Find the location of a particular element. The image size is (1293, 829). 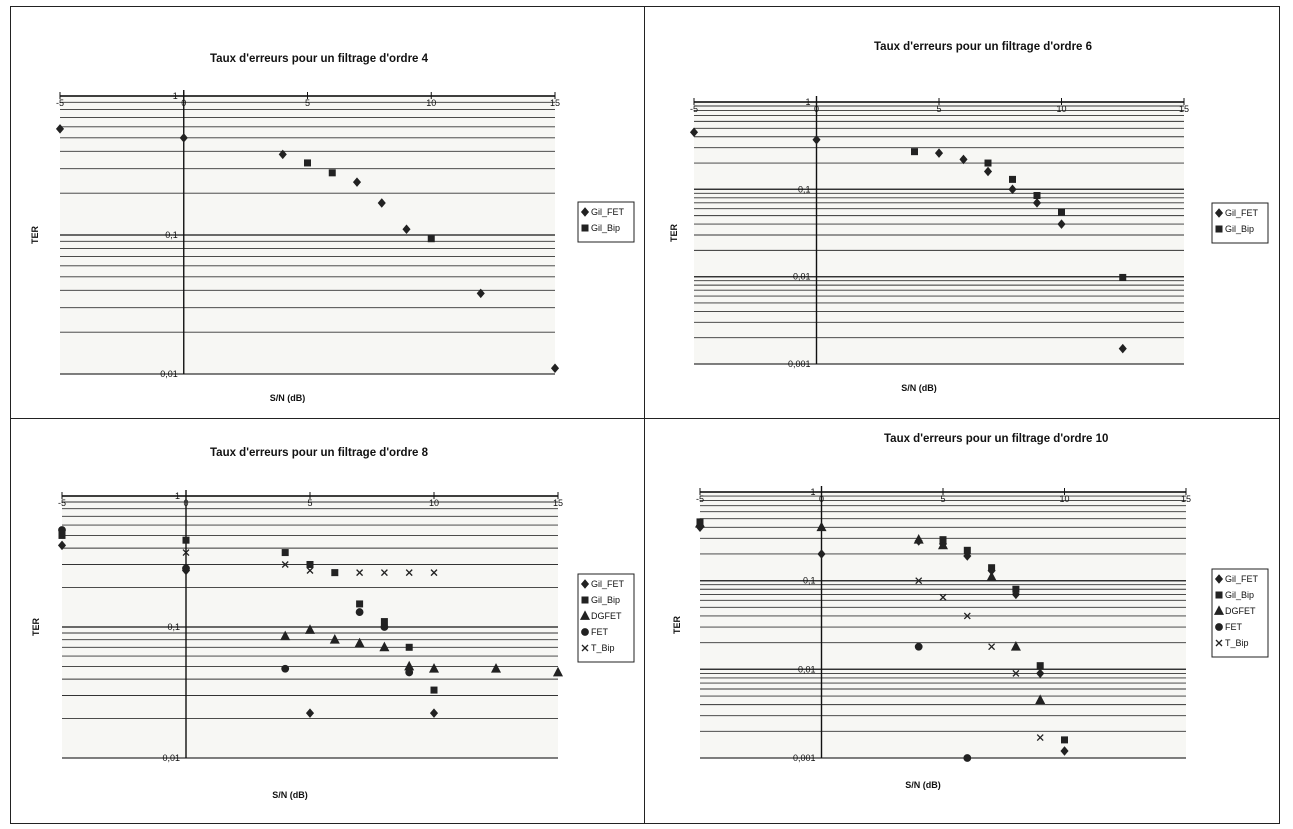

legend-label: Gil_Bip is located at coordinates (605, 600).